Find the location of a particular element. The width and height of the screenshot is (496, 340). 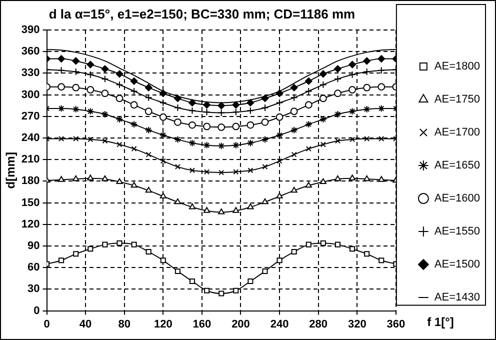

legend-label: AE=1700 is located at coordinates (457, 132).